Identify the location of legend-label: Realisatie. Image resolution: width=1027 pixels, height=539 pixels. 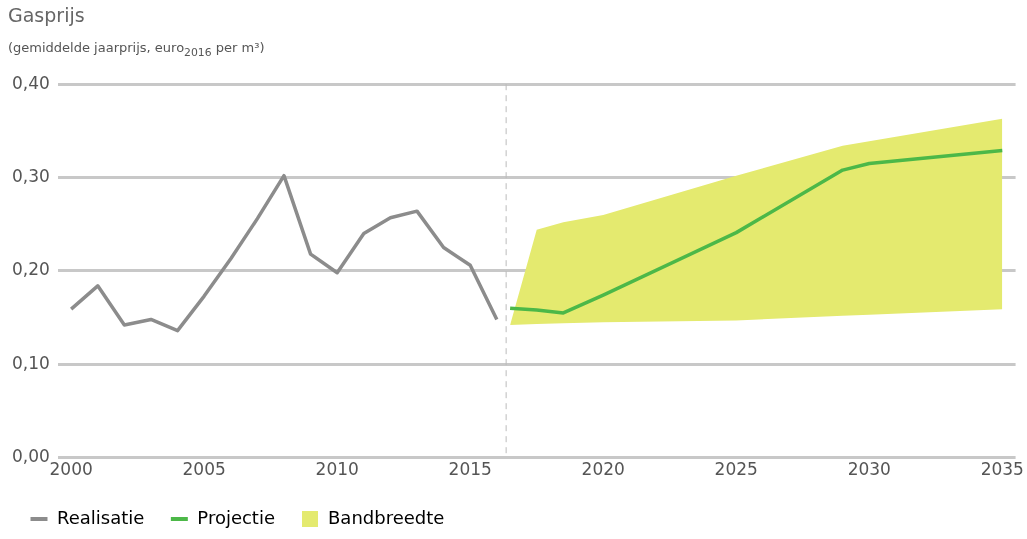
(101, 517).